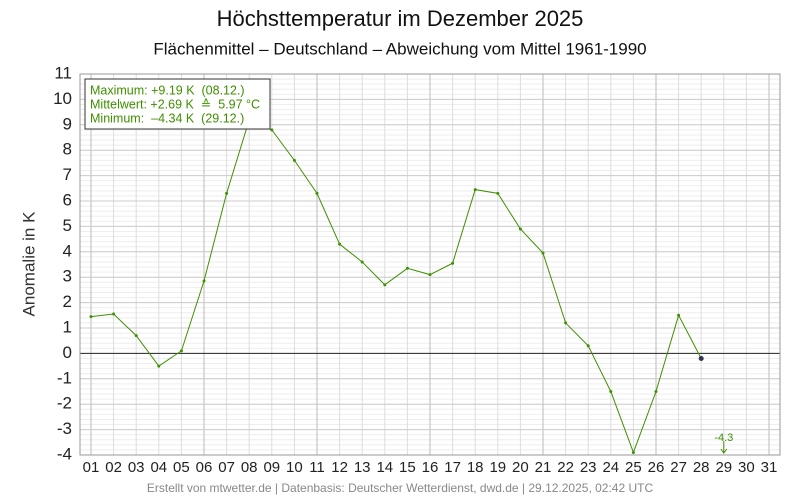 Image resolution: width=800 pixels, height=500 pixels. I want to click on x-tick-label: 15, so click(407, 467).